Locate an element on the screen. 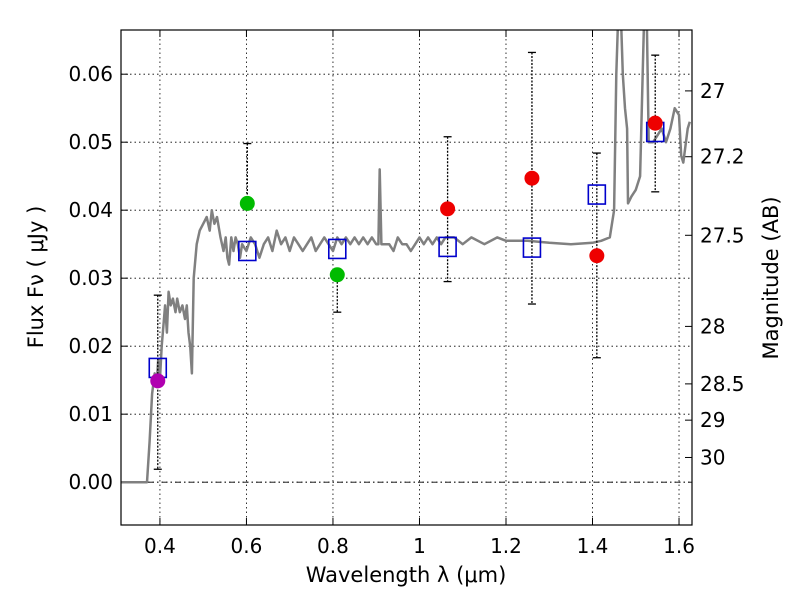  magnitude-tick-label: 27 is located at coordinates (712, 91).